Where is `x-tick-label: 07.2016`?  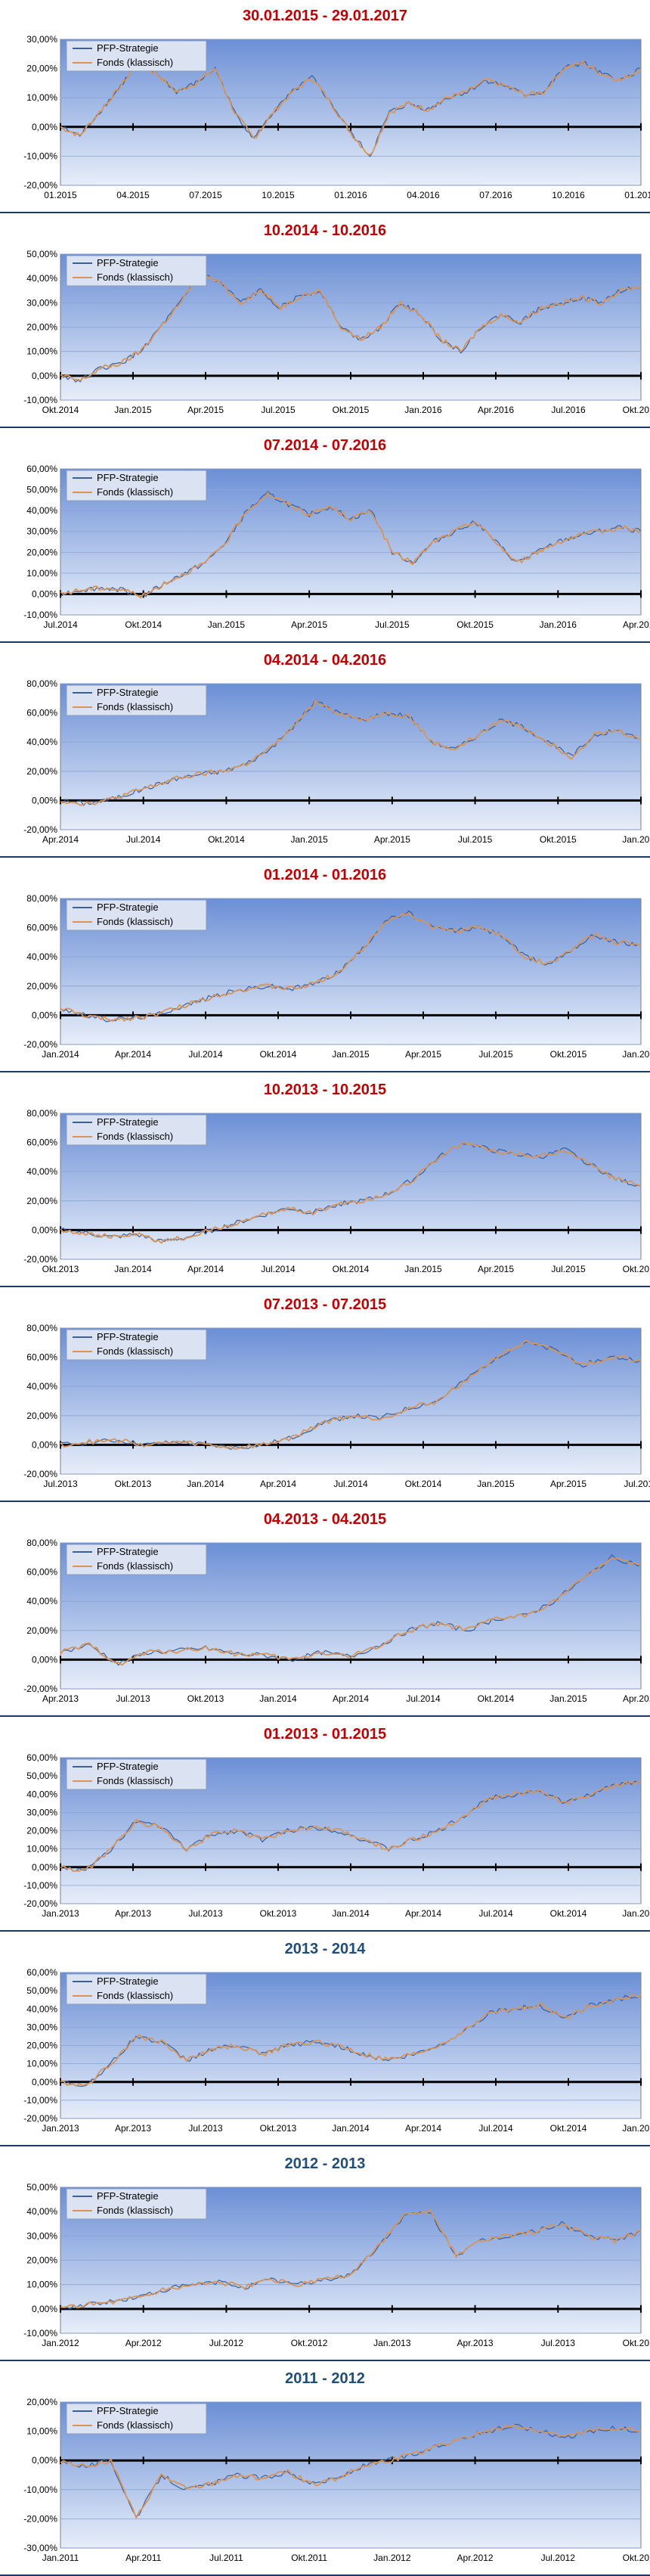 x-tick-label: 07.2016 is located at coordinates (495, 195).